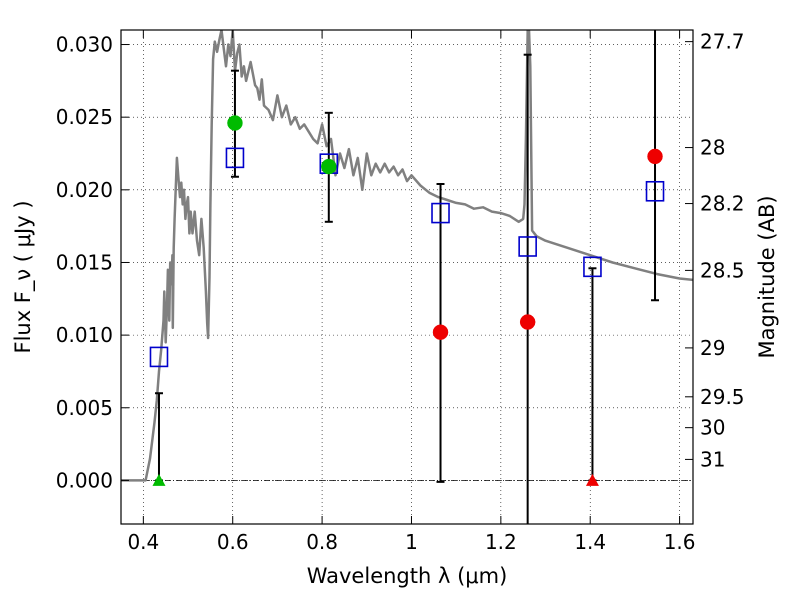 This screenshot has height=604, width=800. I want to click on x-tick-label: 1.4, so click(590, 542).